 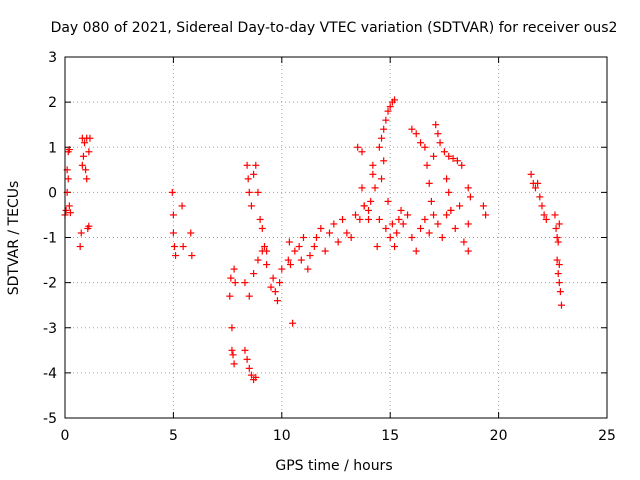 I want to click on y-tick-label: -1, so click(x=50, y=239).